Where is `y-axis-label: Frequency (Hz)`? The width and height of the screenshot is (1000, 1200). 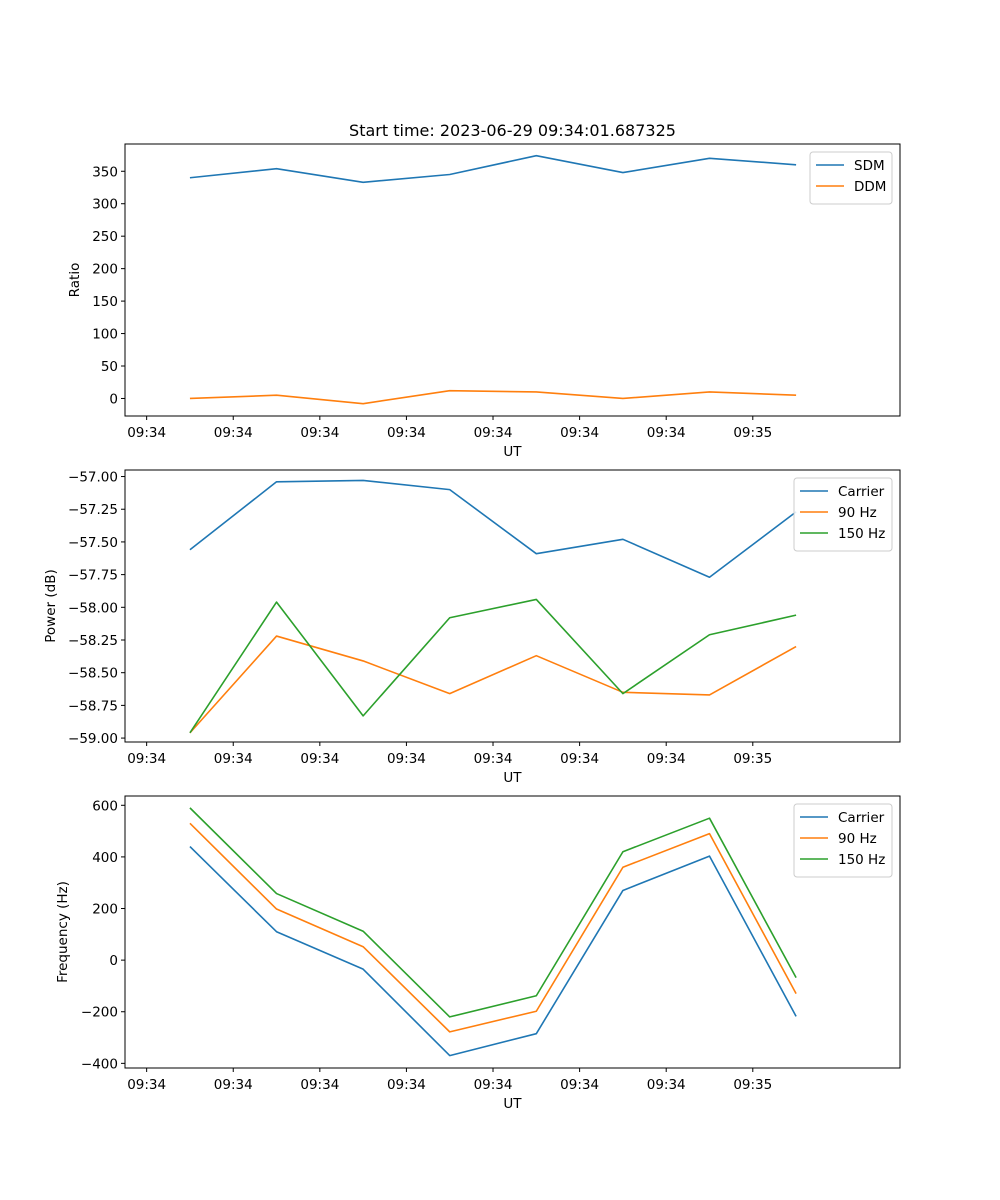
y-axis-label: Frequency (Hz) is located at coordinates (63, 932).